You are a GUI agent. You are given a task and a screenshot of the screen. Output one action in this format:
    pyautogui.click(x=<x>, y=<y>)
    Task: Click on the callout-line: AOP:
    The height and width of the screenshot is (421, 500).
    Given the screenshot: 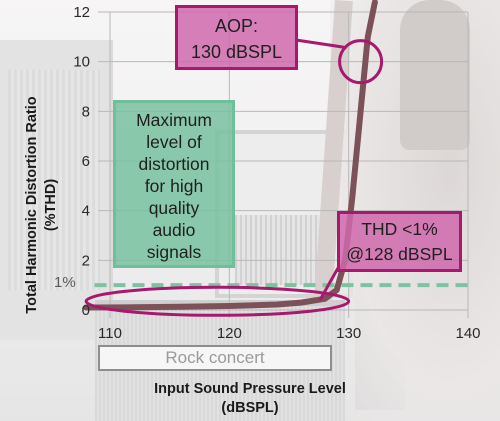 What is the action you would take?
    pyautogui.click(x=236, y=26)
    